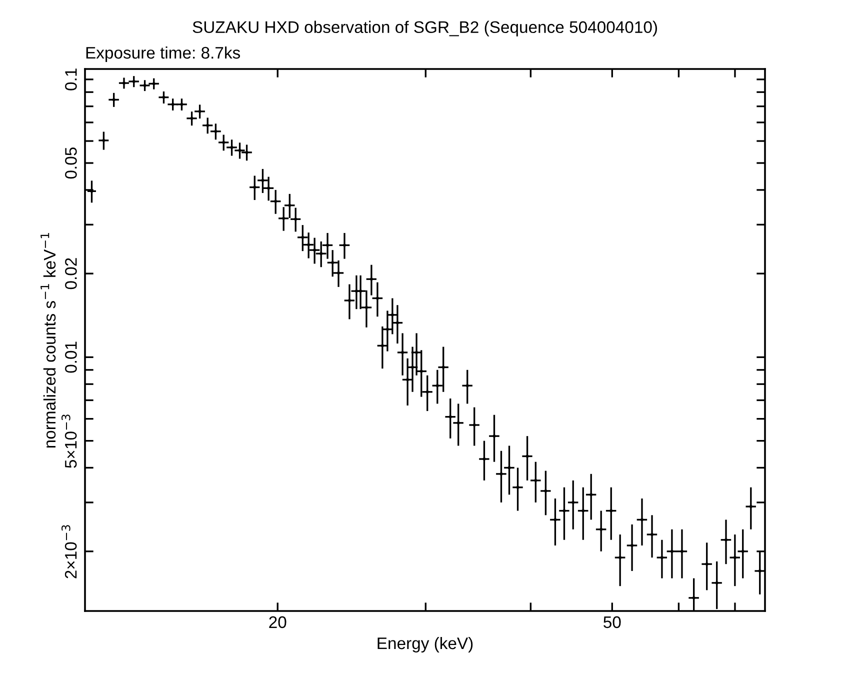 This screenshot has height=680, width=850. What do you see at coordinates (69, 441) in the screenshot?
I see `y-tick-label: 5×10$^{−3}$` at bounding box center [69, 441].